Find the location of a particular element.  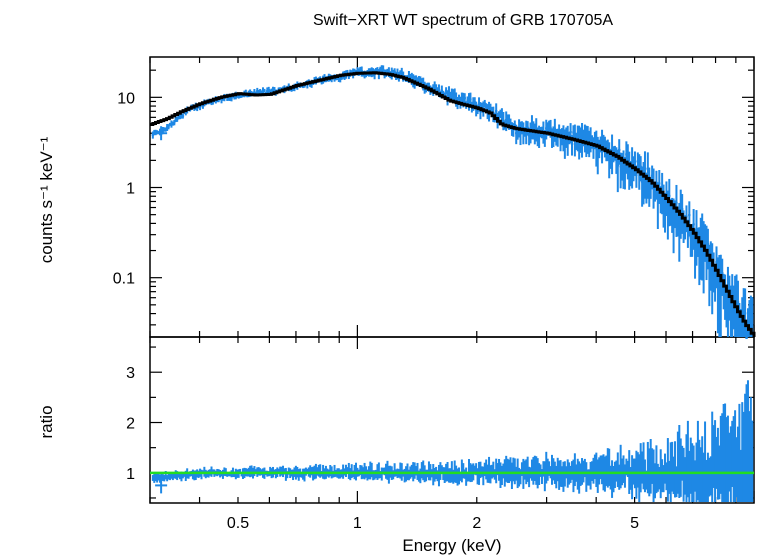

x-tick-label: 2 is located at coordinates (476, 523).